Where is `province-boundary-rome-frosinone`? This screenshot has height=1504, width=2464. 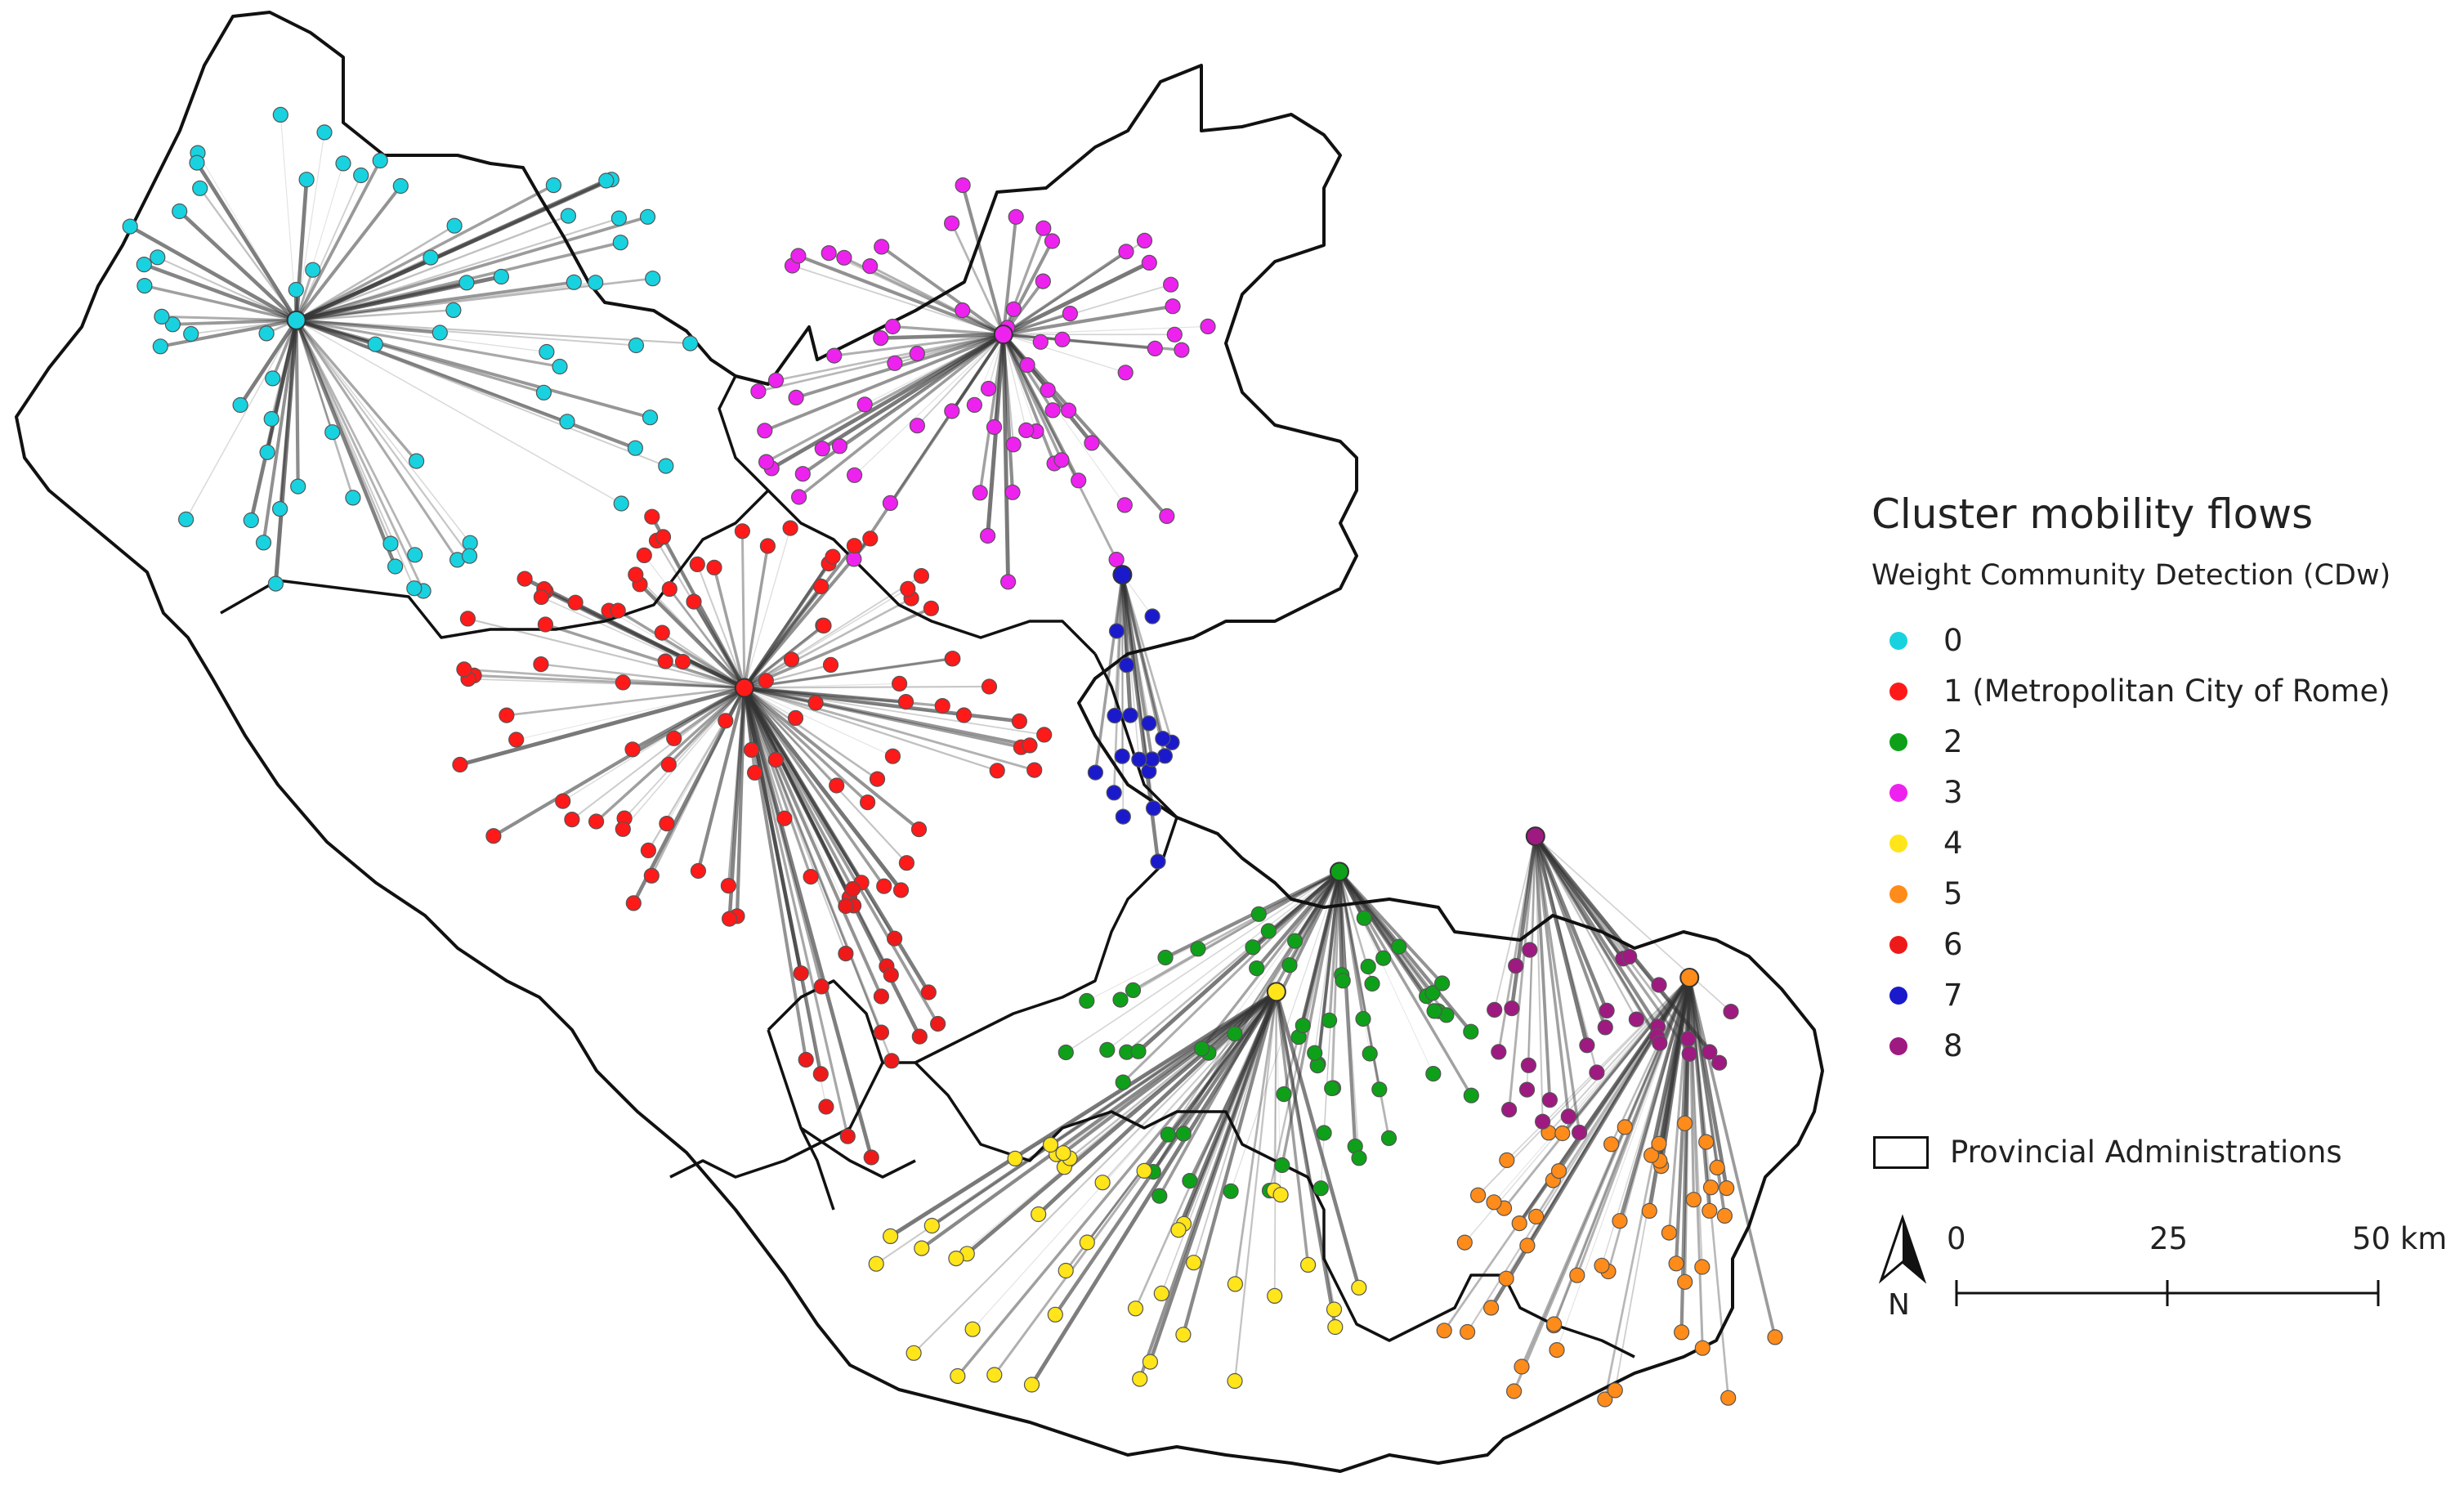 province-boundary-rome-frosinone is located at coordinates (923, 916).